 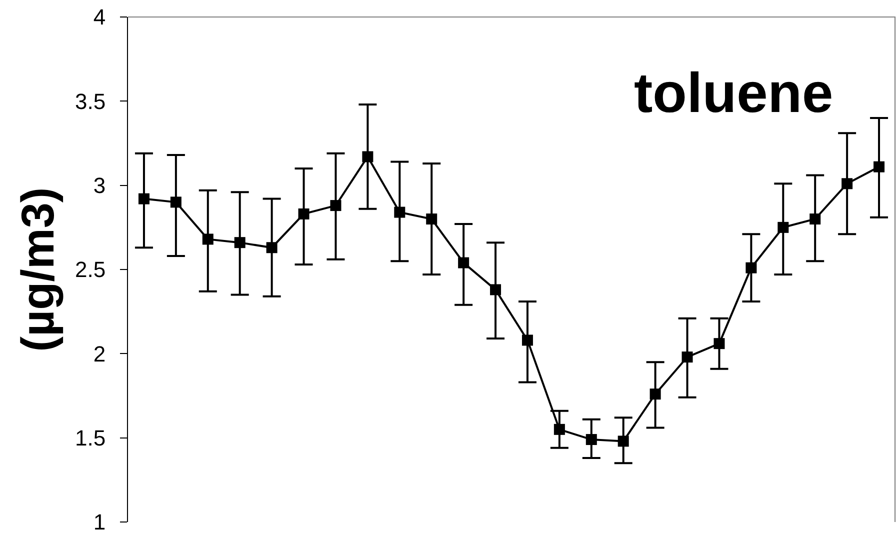 What do you see at coordinates (99, 185) in the screenshot?
I see `y-tick-label: 3` at bounding box center [99, 185].